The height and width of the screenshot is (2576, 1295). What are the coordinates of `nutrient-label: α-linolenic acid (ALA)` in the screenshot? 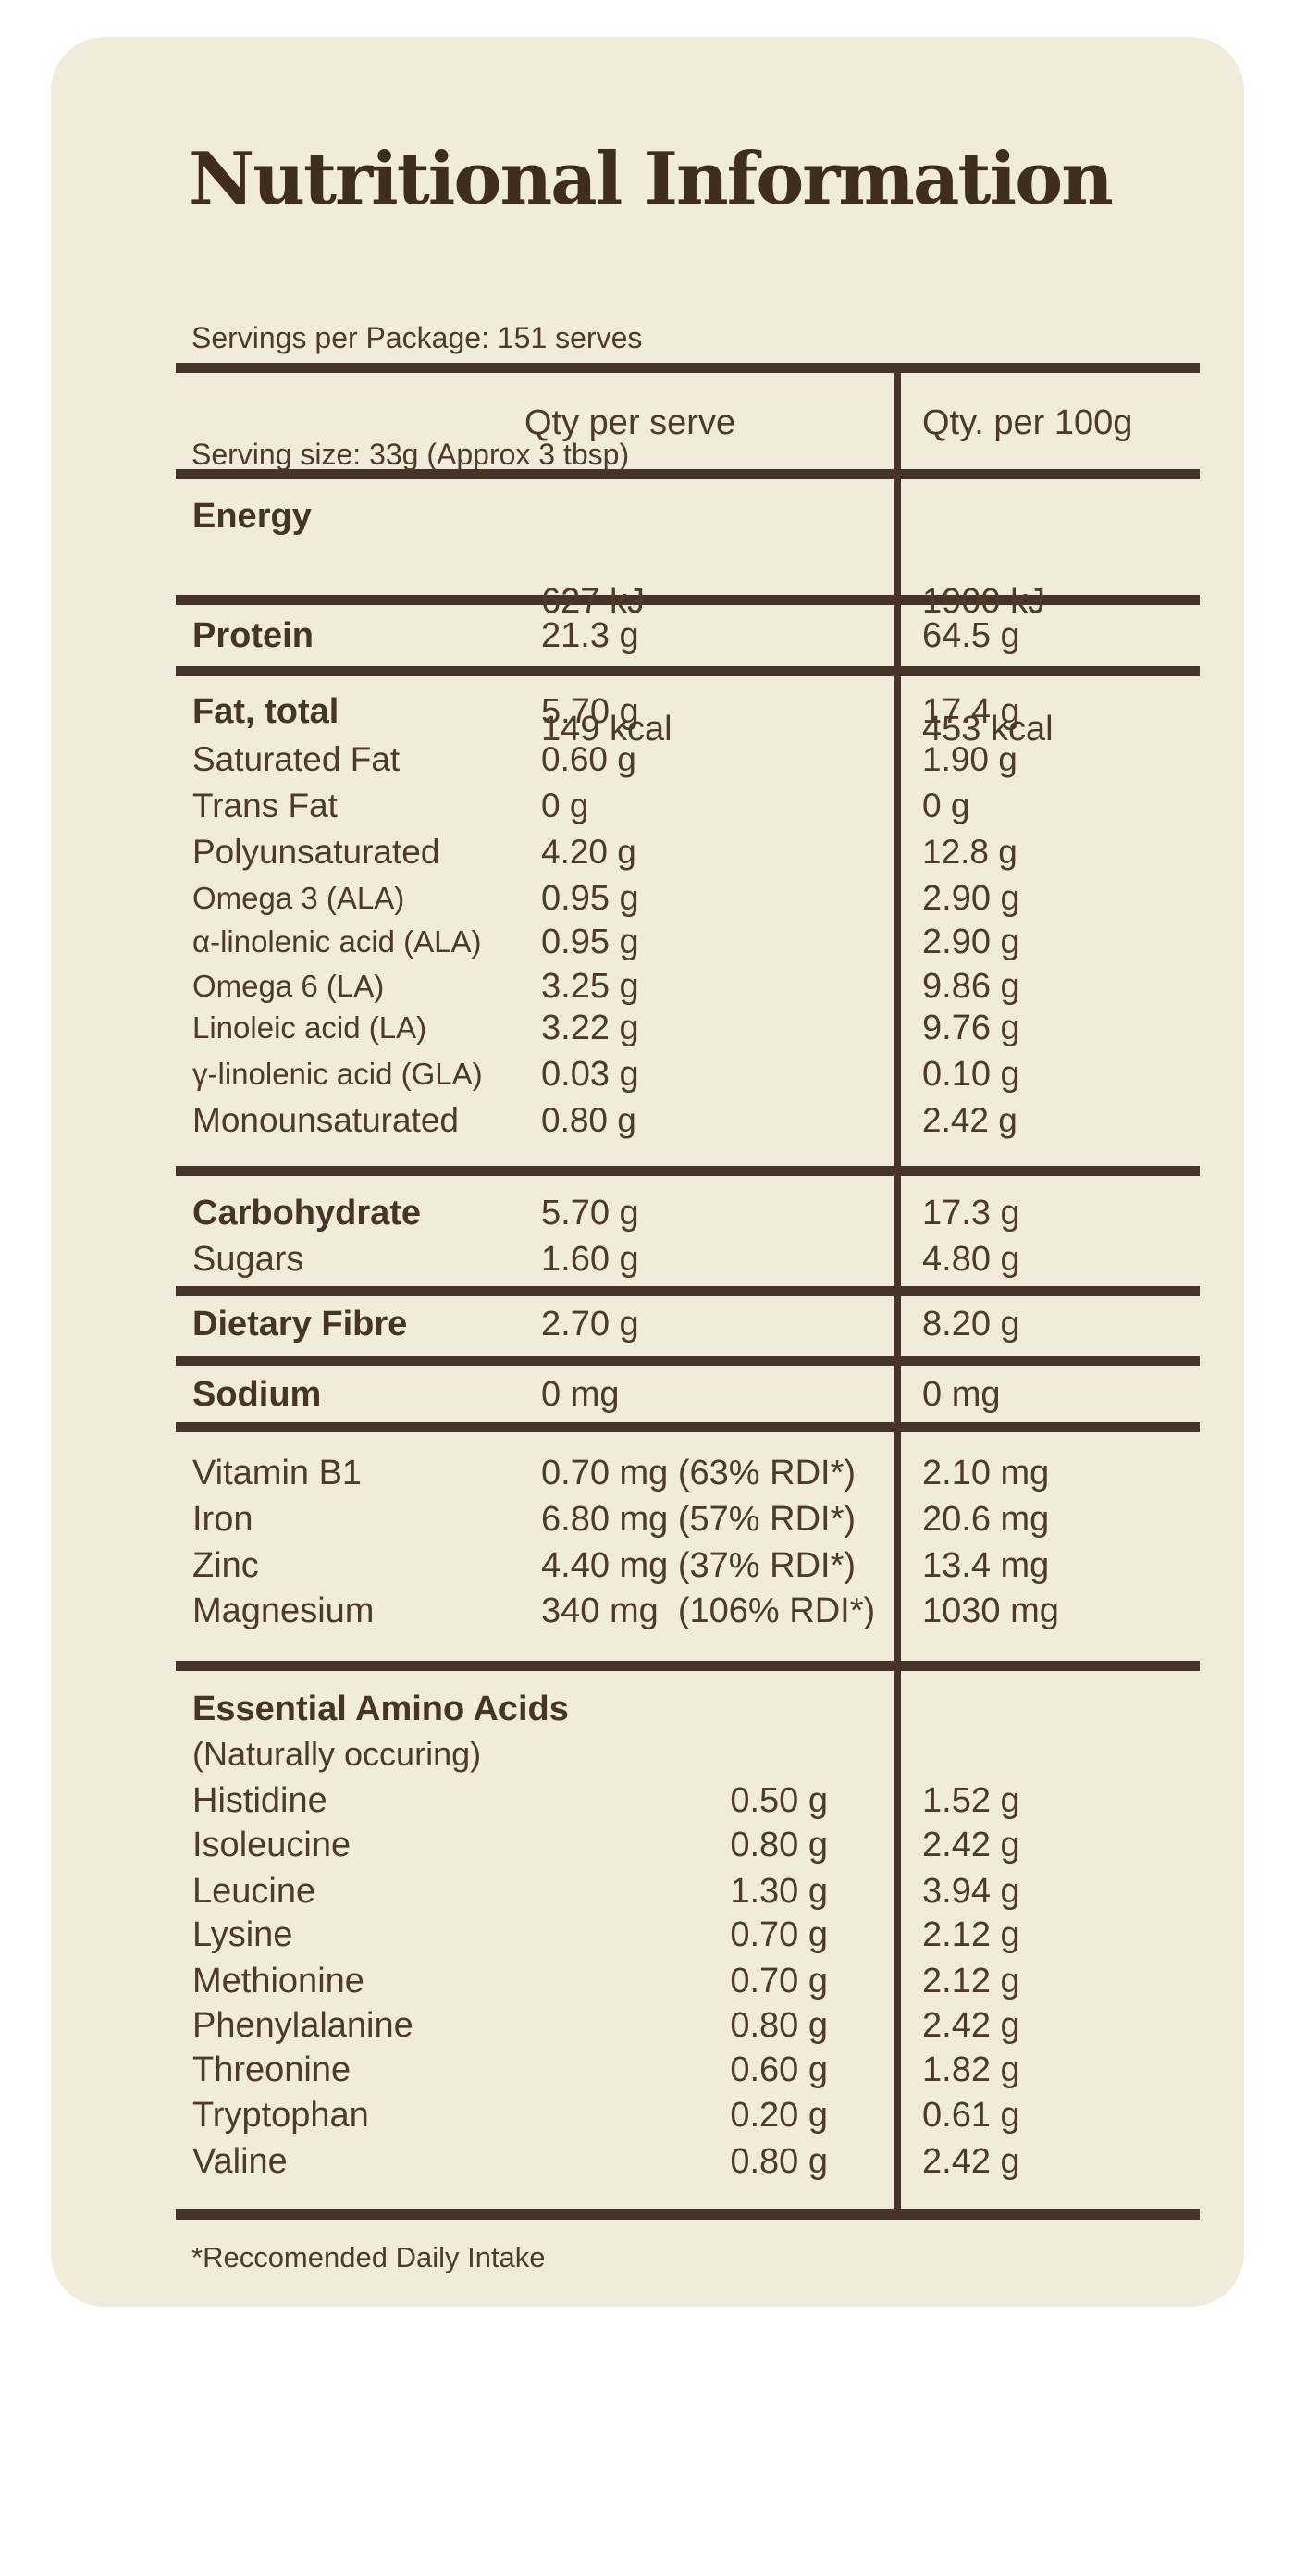 It's located at (337, 942).